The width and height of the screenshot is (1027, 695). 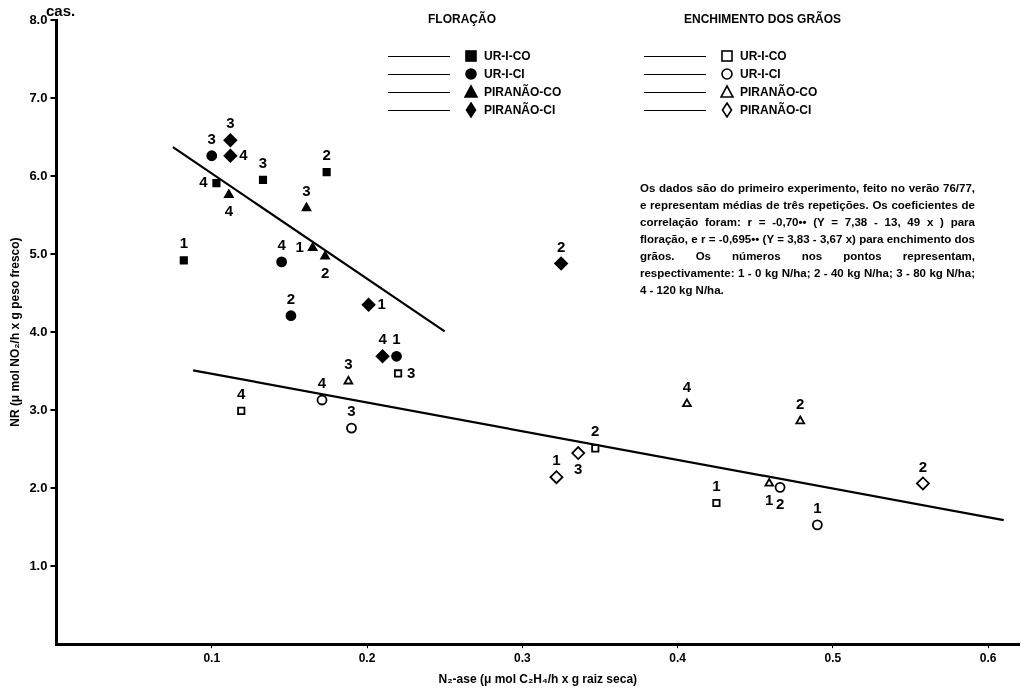 I want to click on x-tick-label: 0.4, so click(x=678, y=657).